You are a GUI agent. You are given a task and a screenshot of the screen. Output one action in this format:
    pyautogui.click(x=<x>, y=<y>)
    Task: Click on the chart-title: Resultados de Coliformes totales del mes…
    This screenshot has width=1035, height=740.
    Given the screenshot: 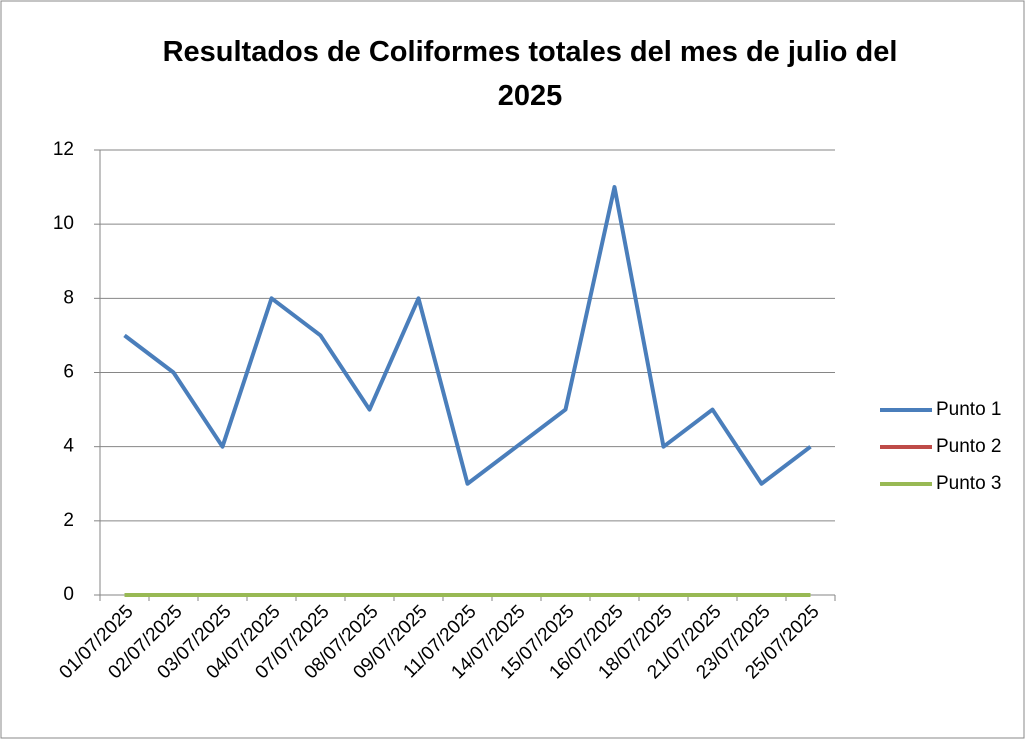 What is the action you would take?
    pyautogui.click(x=530, y=74)
    